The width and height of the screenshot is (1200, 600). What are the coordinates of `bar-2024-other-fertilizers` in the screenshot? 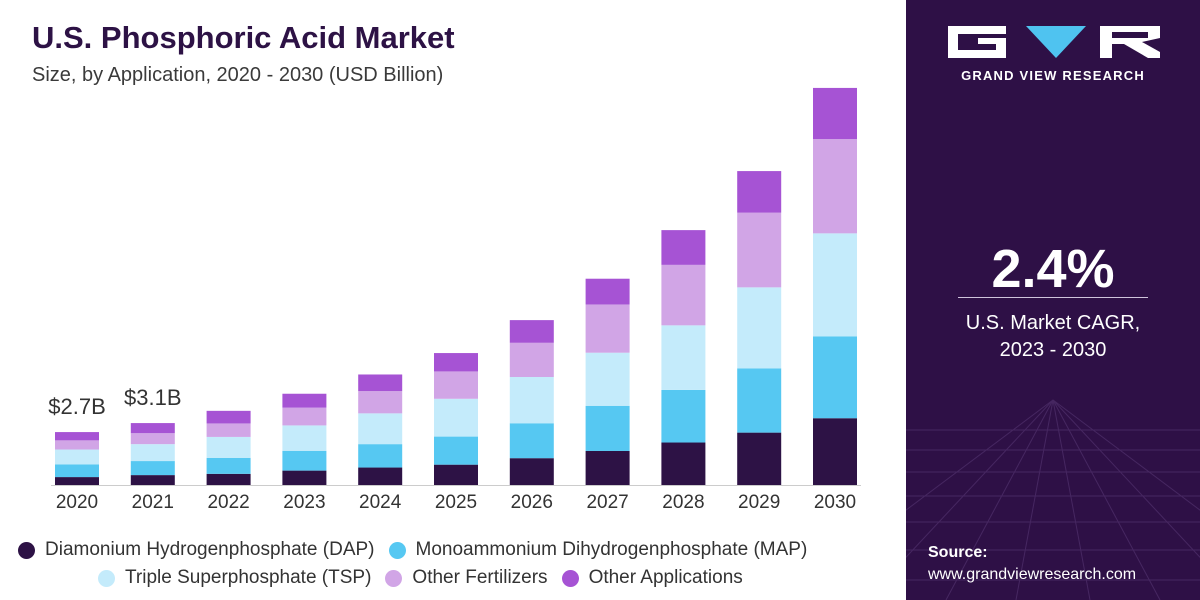 It's located at (380, 402).